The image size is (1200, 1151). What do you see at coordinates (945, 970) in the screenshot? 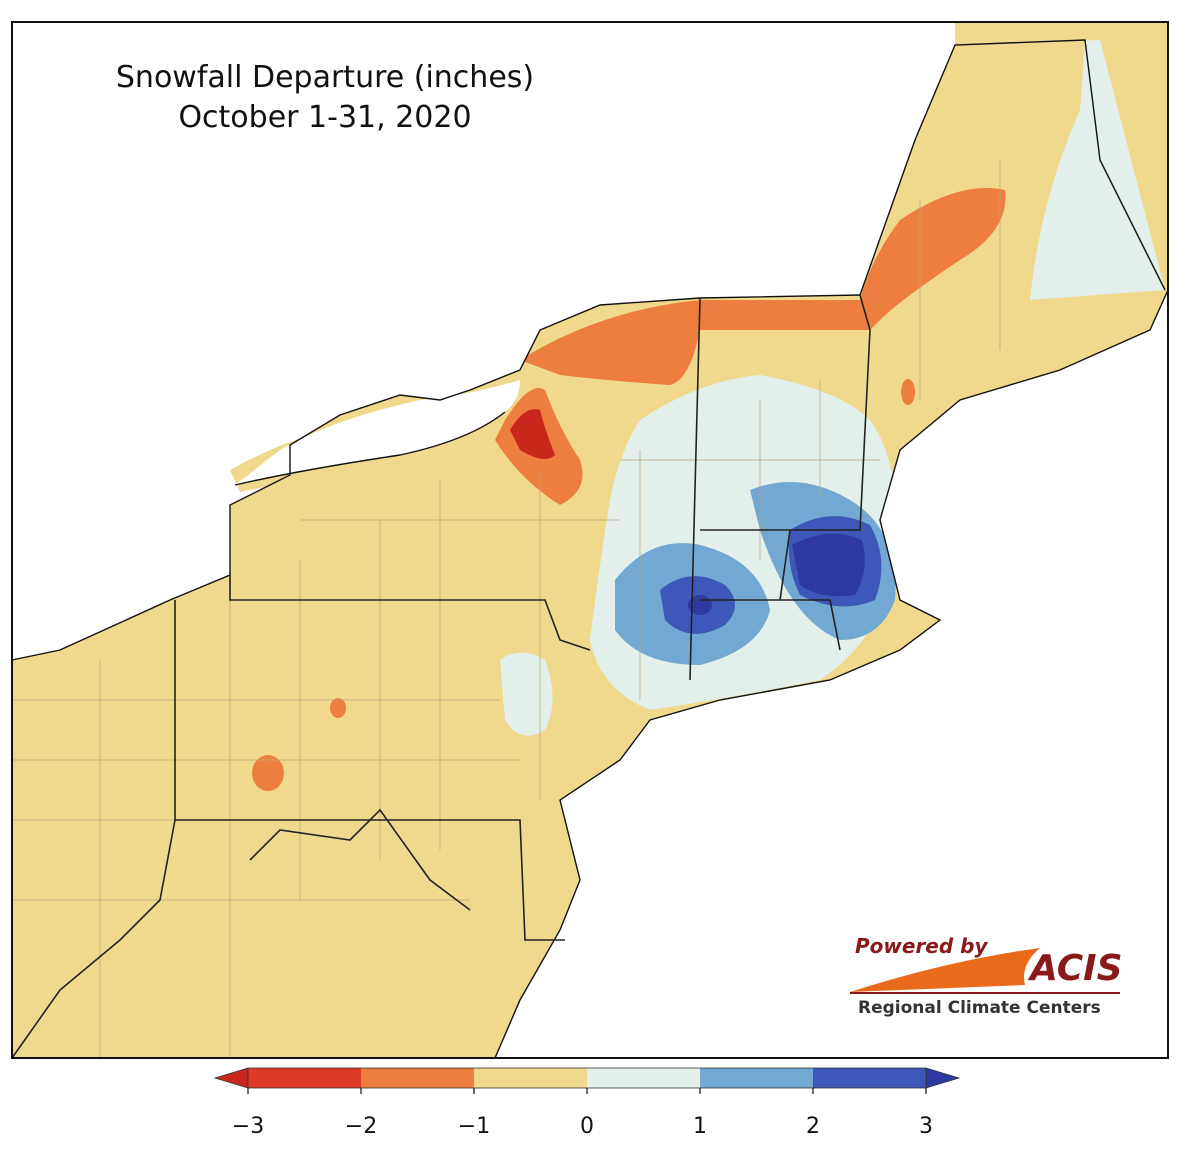
I see `logo-swoosh` at bounding box center [945, 970].